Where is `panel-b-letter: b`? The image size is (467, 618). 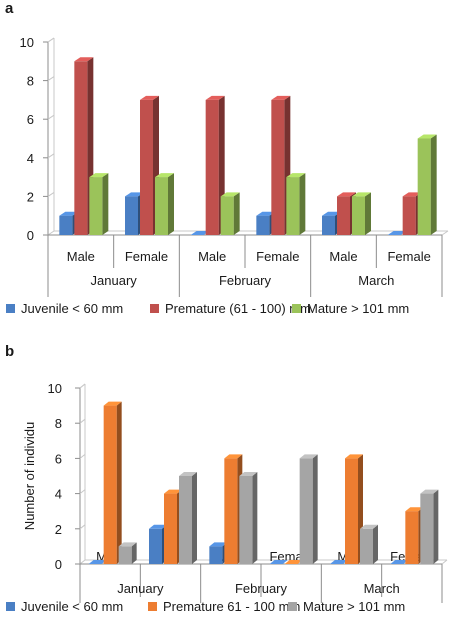 panel-b-letter: b is located at coordinates (10, 351).